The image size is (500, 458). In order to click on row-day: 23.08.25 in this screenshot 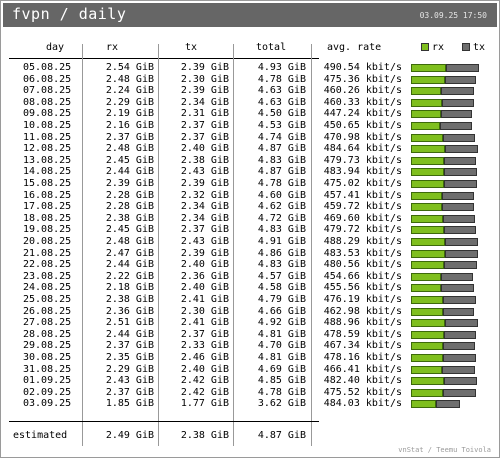, I will do `click(47, 276)`.